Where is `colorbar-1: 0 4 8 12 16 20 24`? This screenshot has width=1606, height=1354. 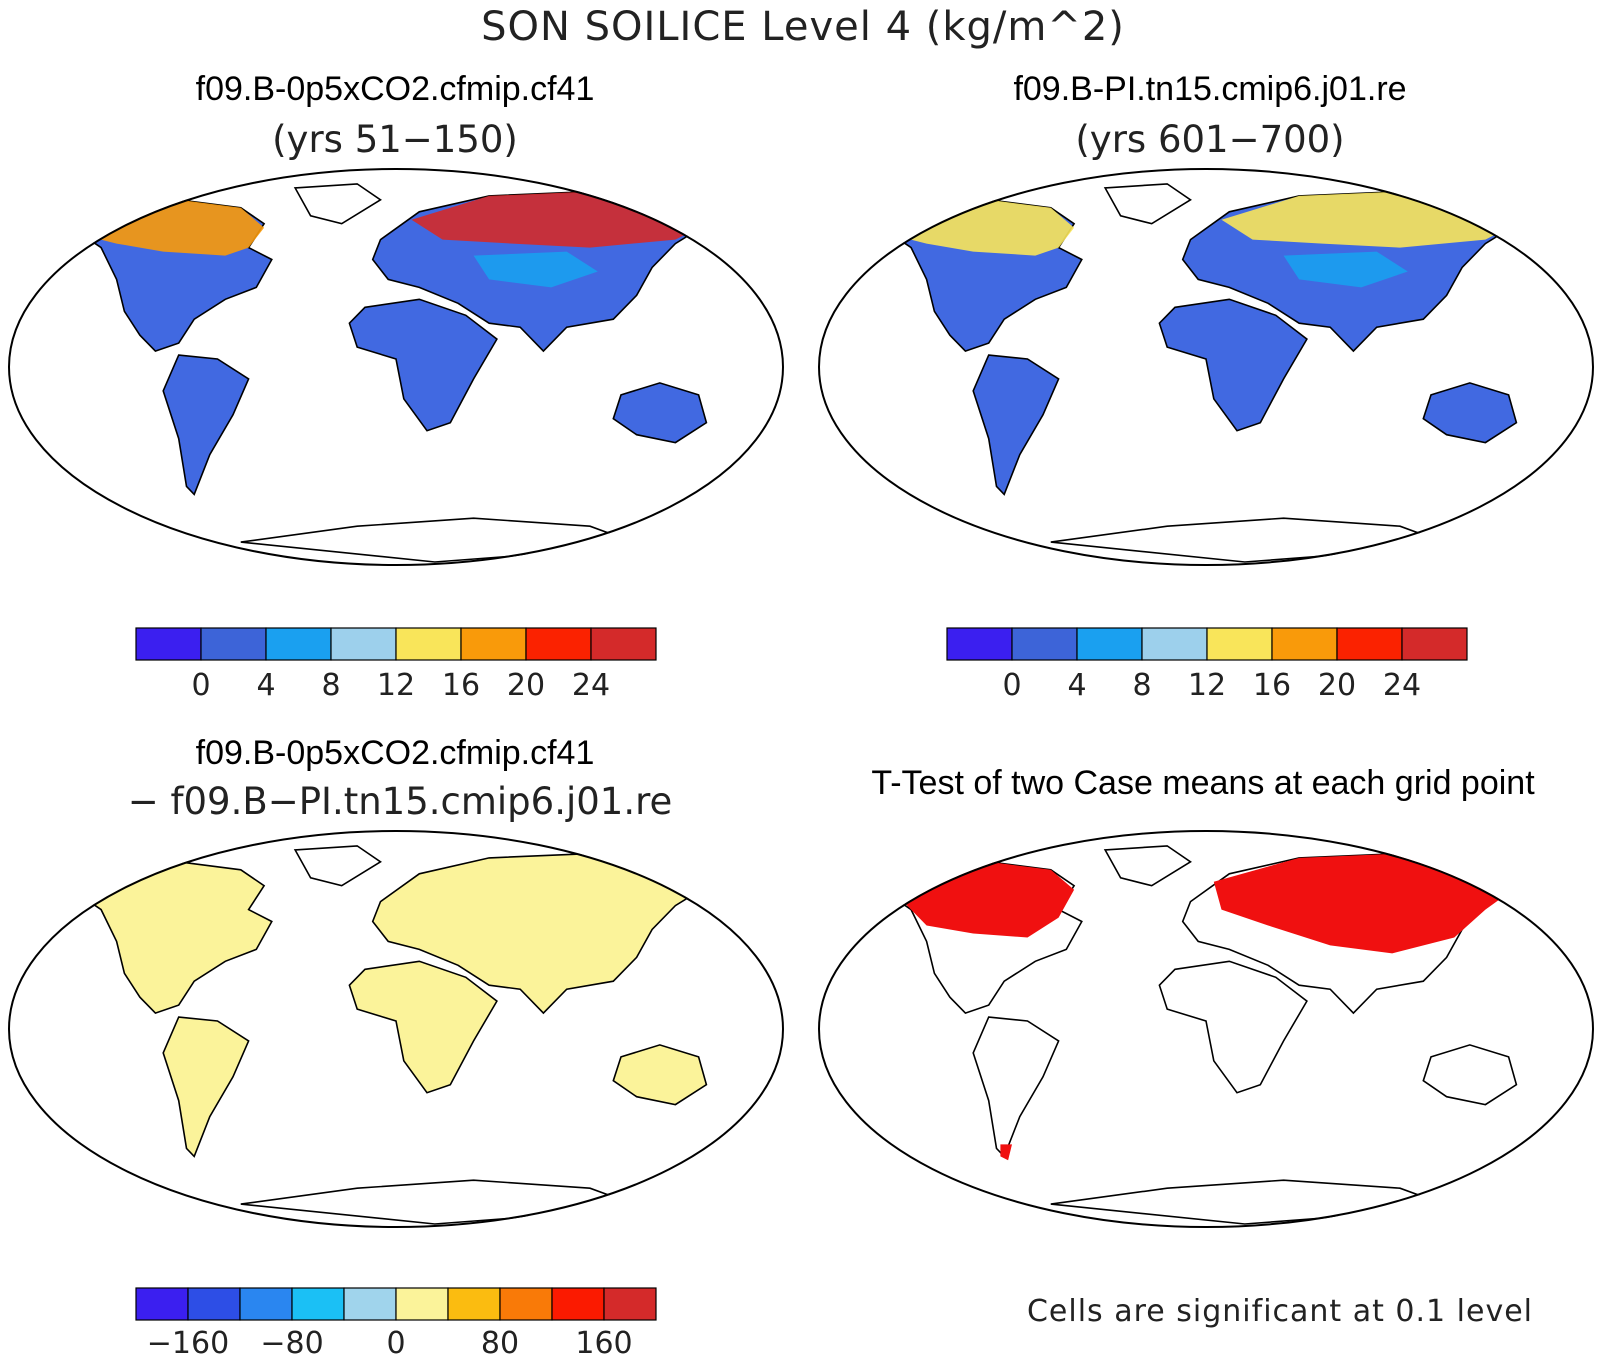
colorbar-1: 0 4 8 12 16 20 24 is located at coordinates (396, 665).